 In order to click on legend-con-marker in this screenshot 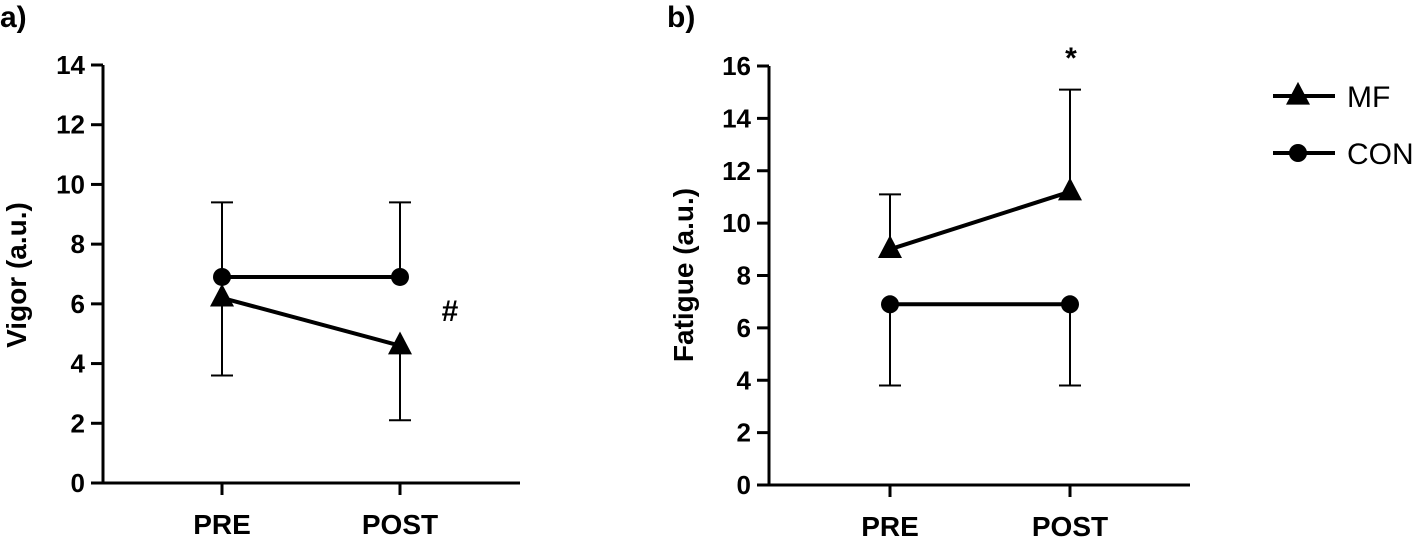, I will do `click(1298, 153)`.